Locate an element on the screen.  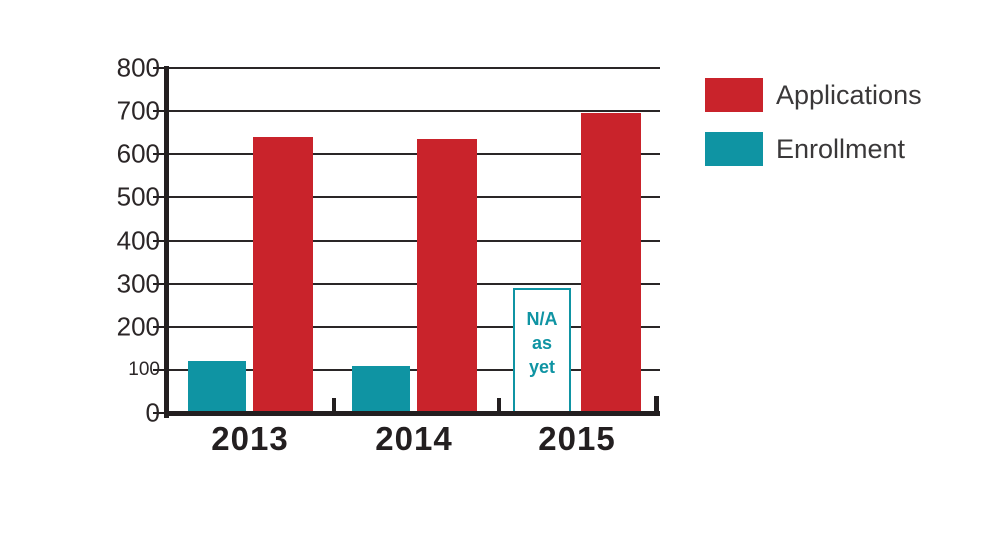
y-axis is located at coordinates (166, 242).